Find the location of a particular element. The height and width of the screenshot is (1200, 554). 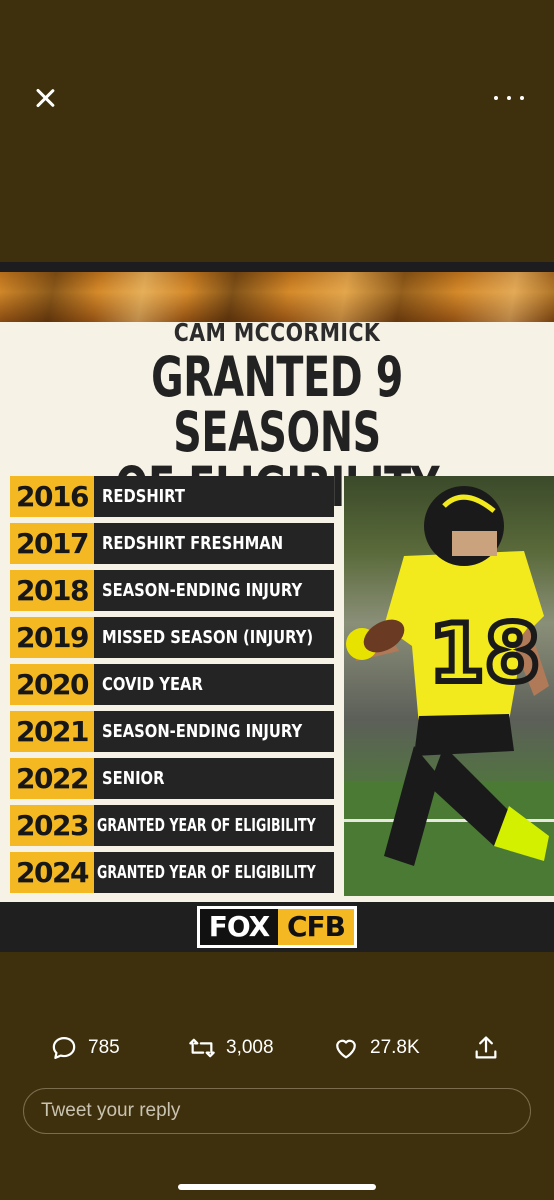

graphic-subtitle: CAM MCCORMICK is located at coordinates (277, 332).